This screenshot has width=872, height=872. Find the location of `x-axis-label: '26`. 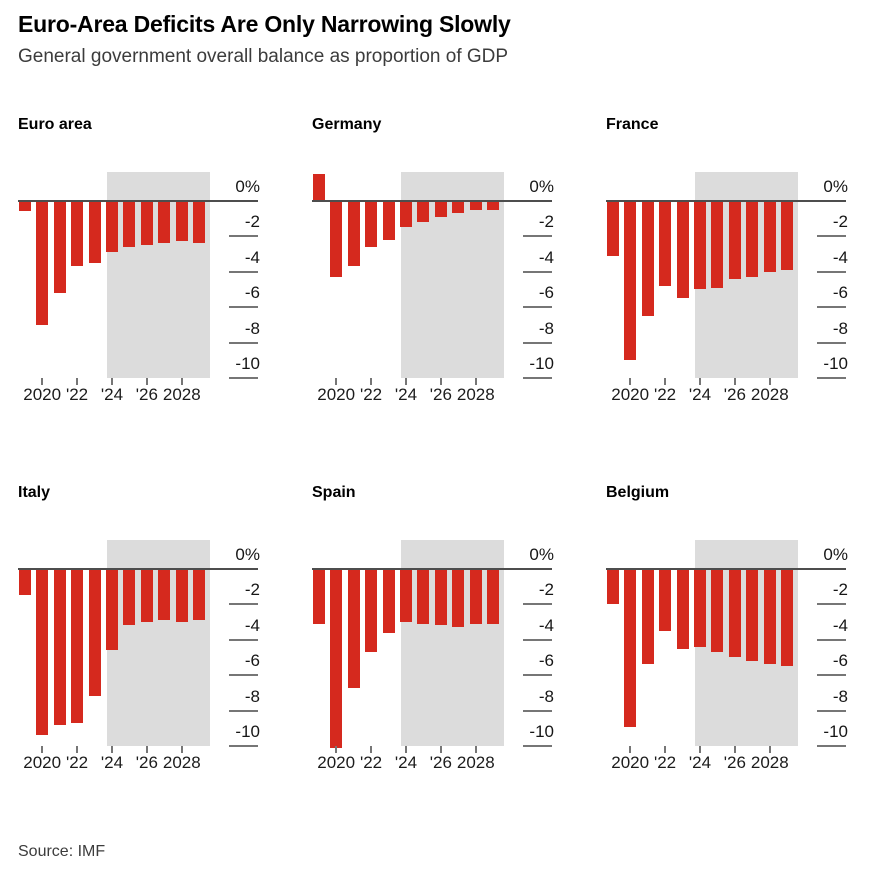

x-axis-label: '26 is located at coordinates (734, 762).